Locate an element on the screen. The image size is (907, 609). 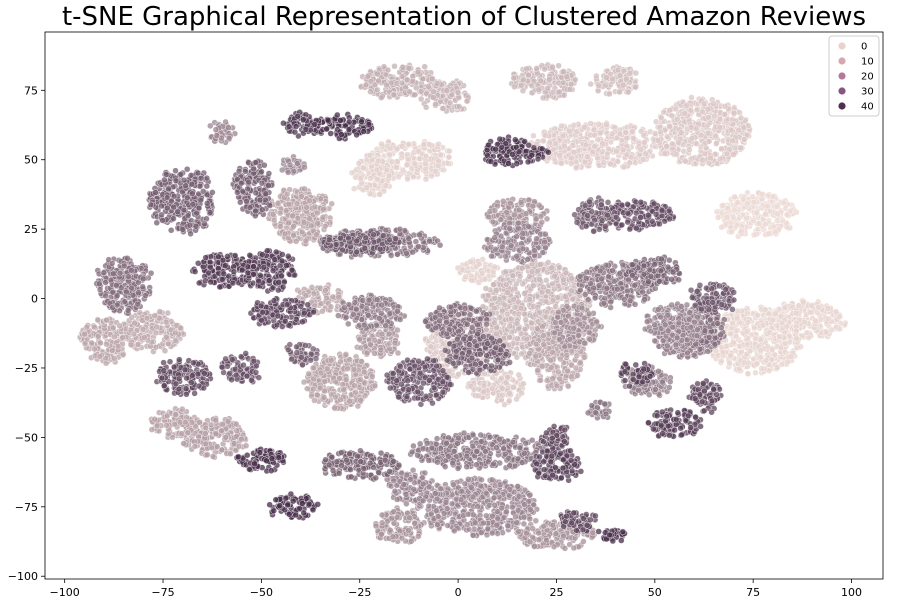
cluster is located at coordinates (445, 96).